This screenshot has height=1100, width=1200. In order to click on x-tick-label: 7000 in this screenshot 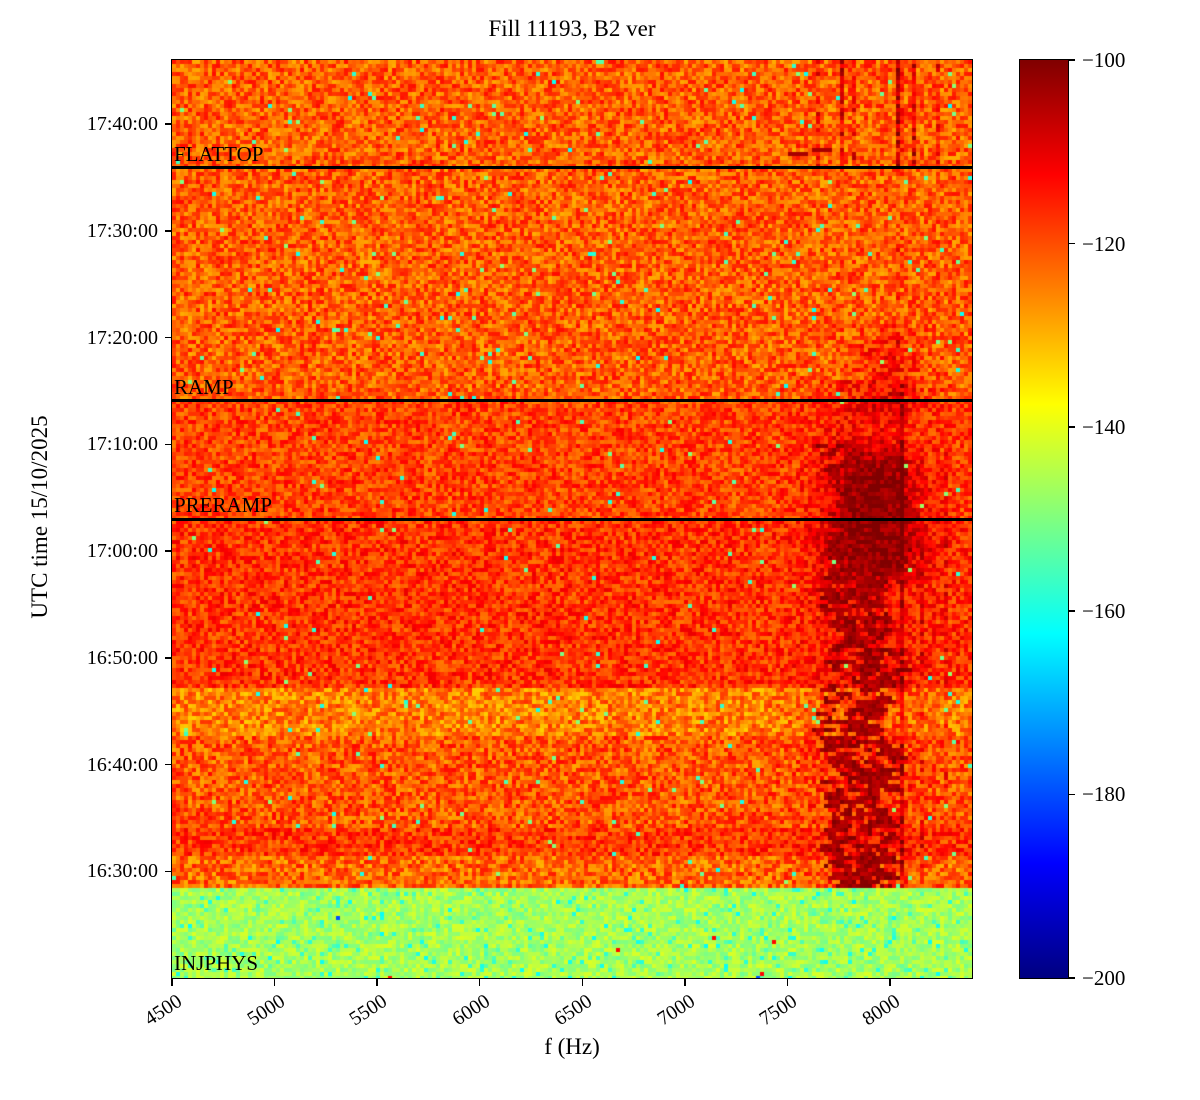, I will do `click(676, 1010)`.